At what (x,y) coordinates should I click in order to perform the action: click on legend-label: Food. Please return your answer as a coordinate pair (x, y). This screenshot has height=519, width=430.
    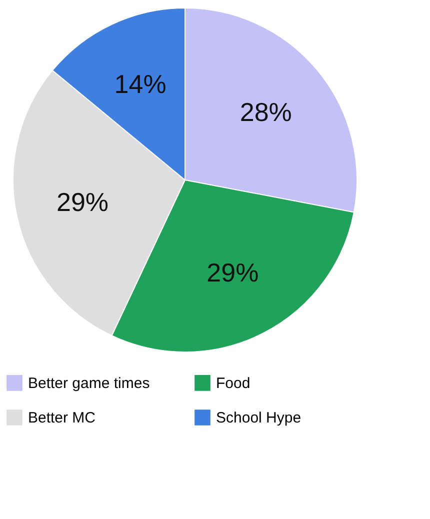
    Looking at the image, I should click on (233, 383).